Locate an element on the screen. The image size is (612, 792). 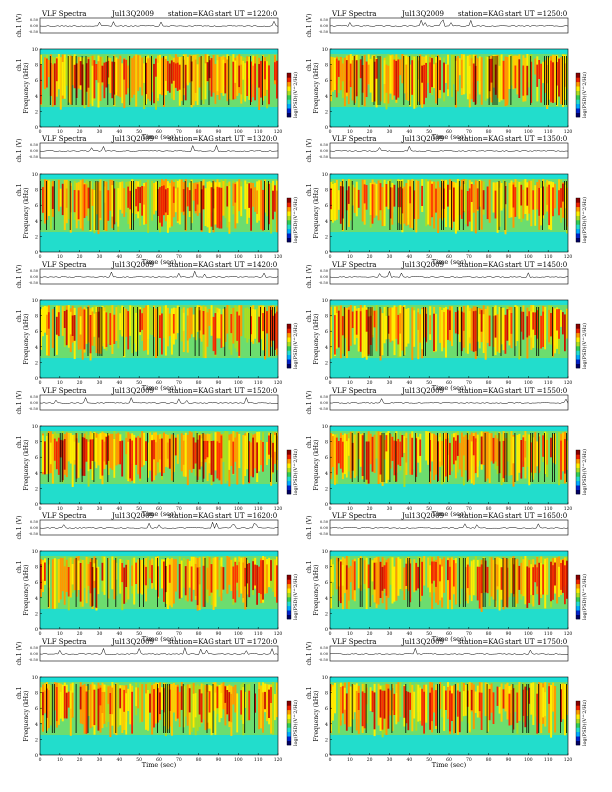
x-tick-label: 100 is located at coordinates (528, 509).